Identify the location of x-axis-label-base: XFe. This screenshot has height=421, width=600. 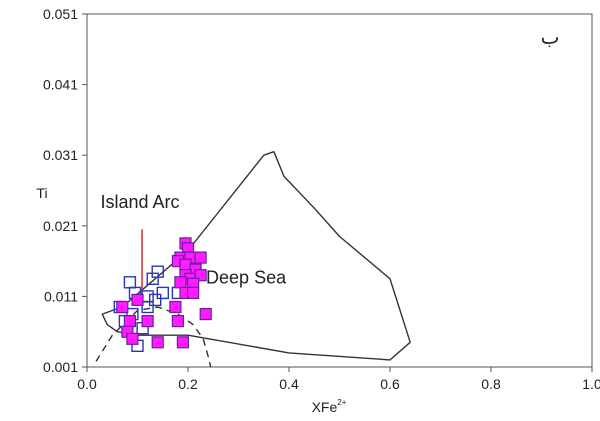
(325, 407).